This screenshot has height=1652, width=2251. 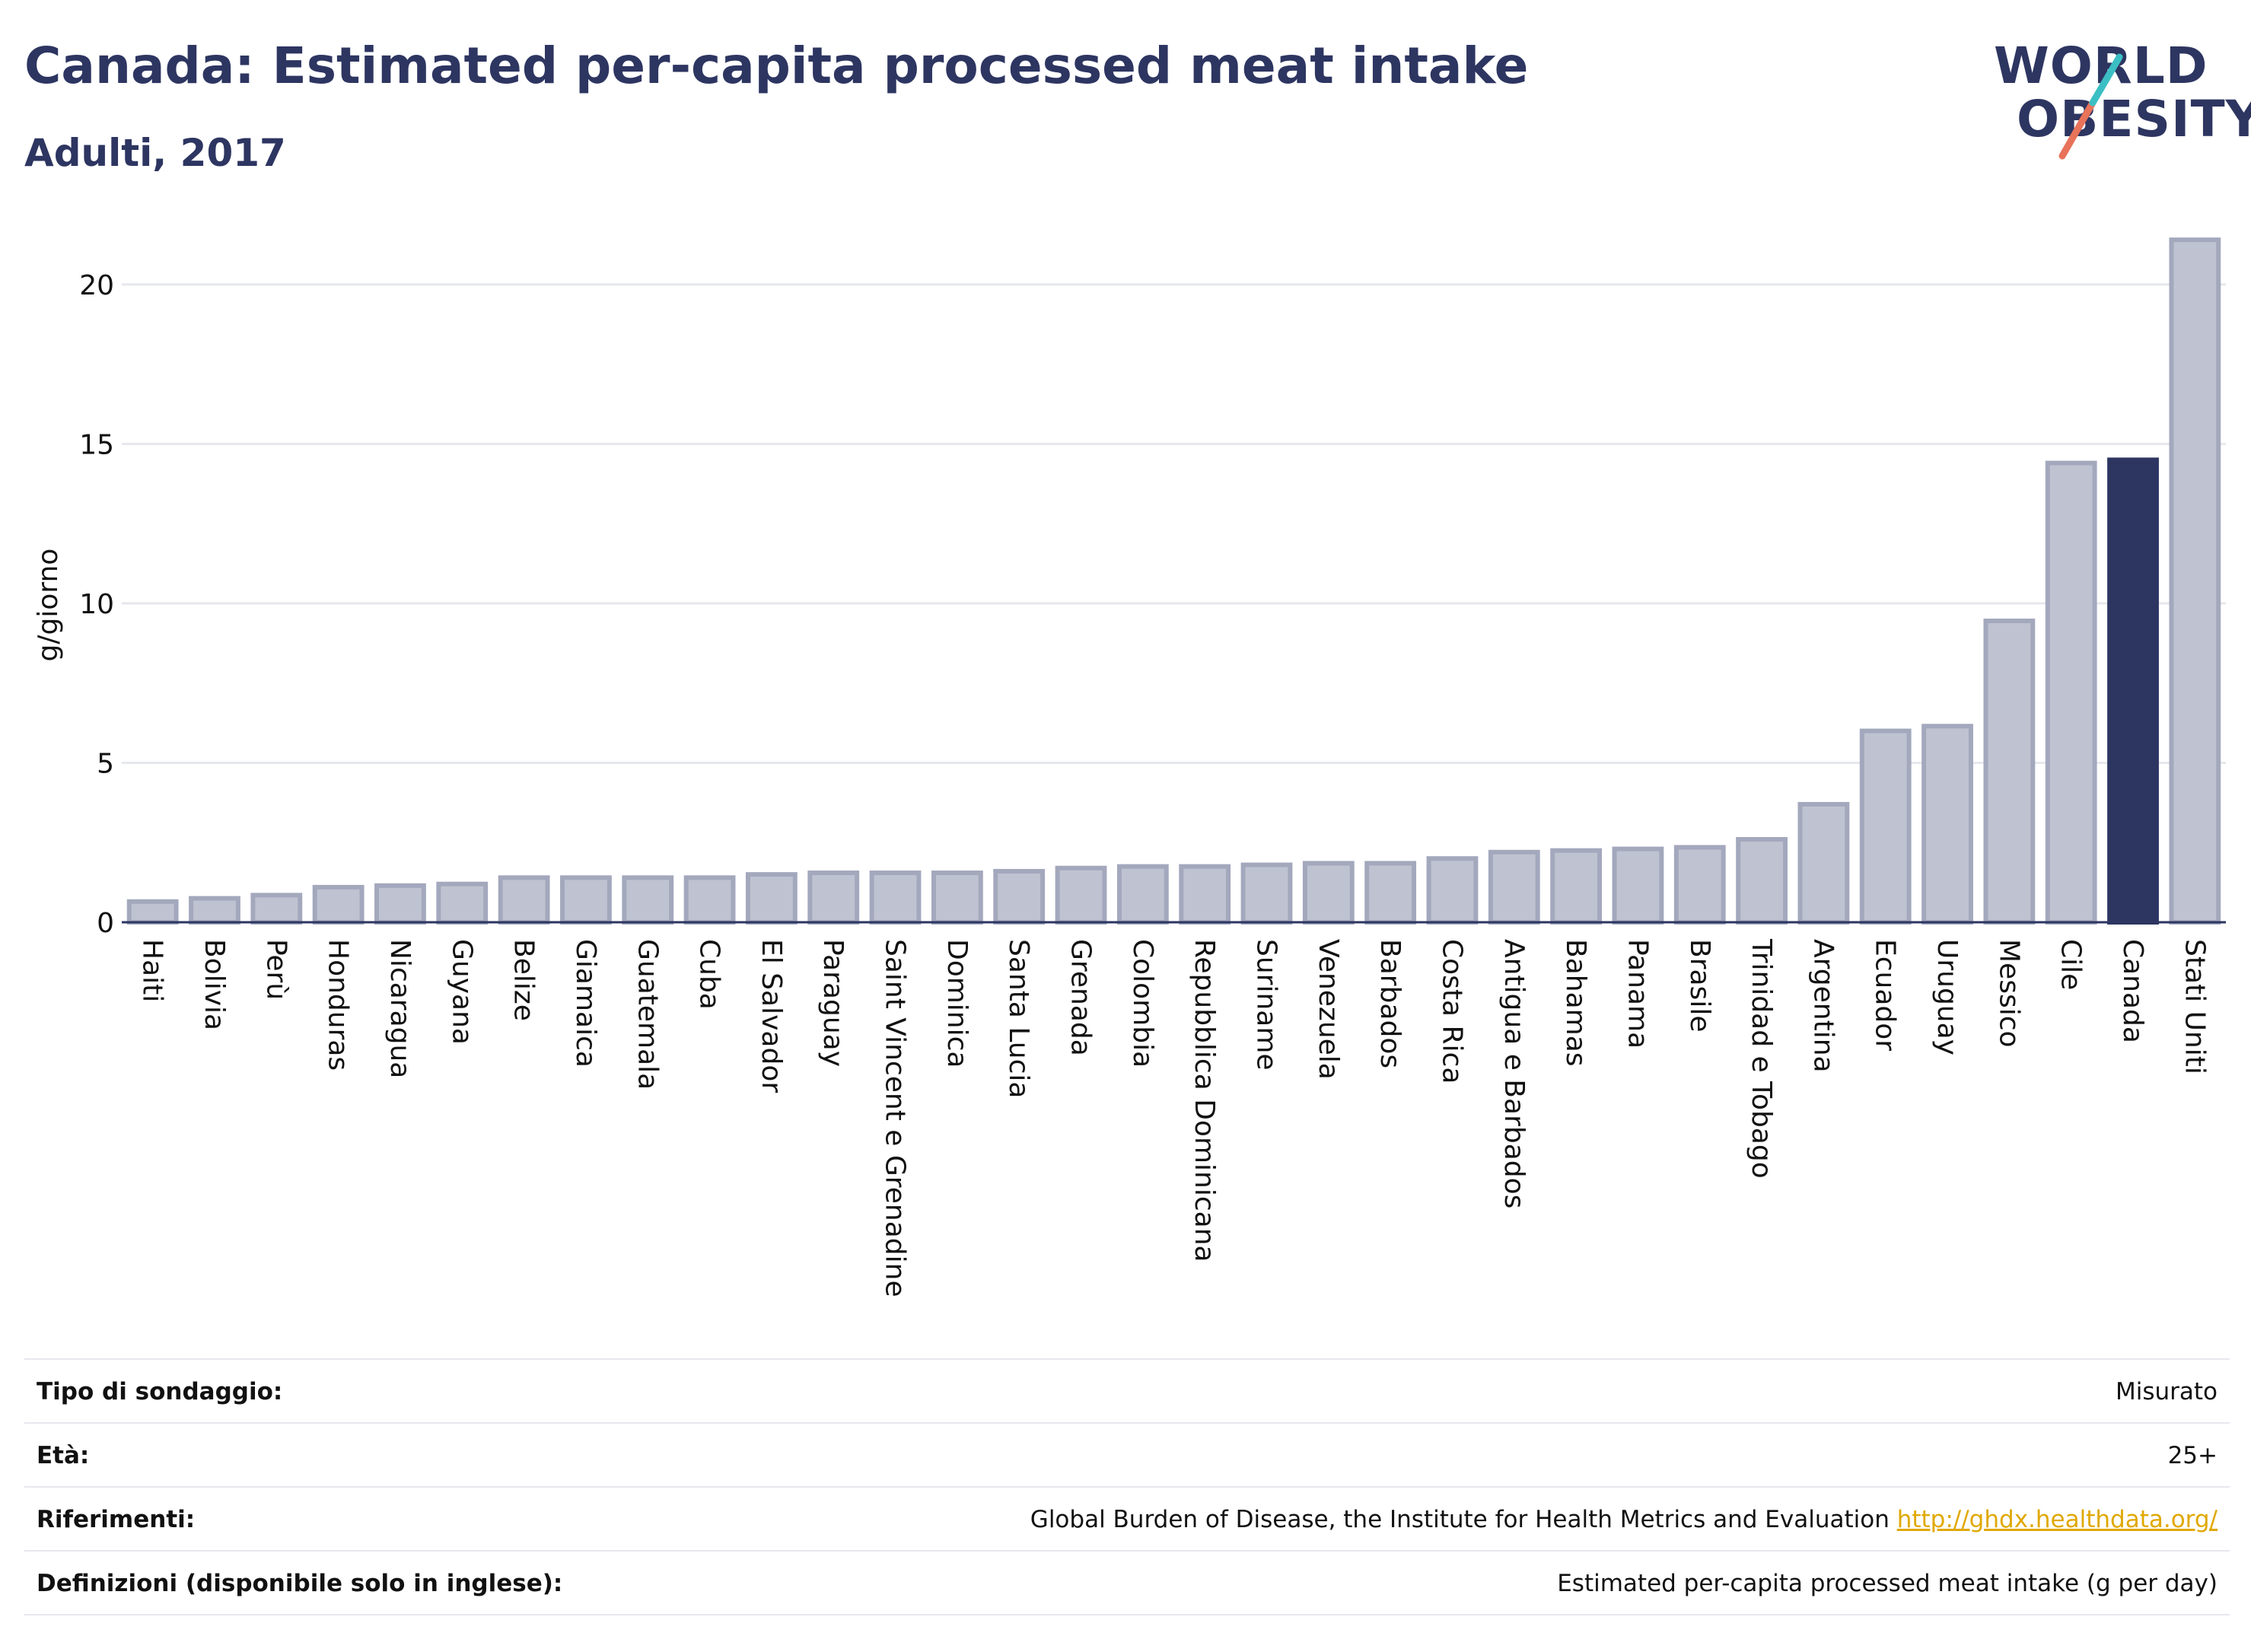 What do you see at coordinates (585, 1003) in the screenshot?
I see `x-tick-label: Giamaica` at bounding box center [585, 1003].